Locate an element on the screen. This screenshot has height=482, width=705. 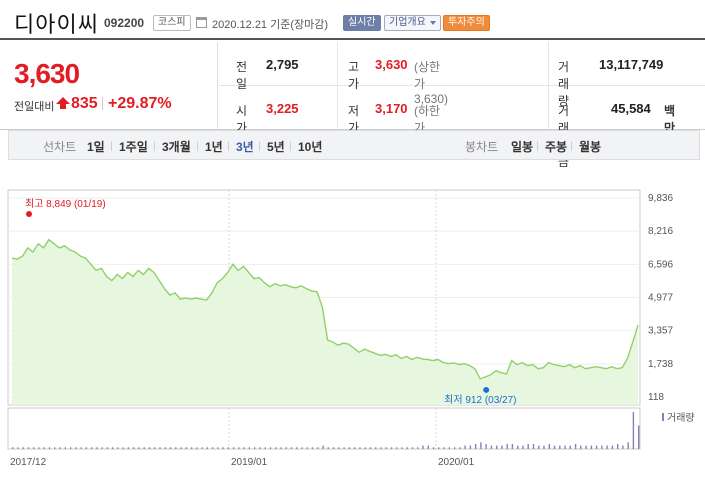
candle-daily: 일봉 is located at coordinates (522, 147).